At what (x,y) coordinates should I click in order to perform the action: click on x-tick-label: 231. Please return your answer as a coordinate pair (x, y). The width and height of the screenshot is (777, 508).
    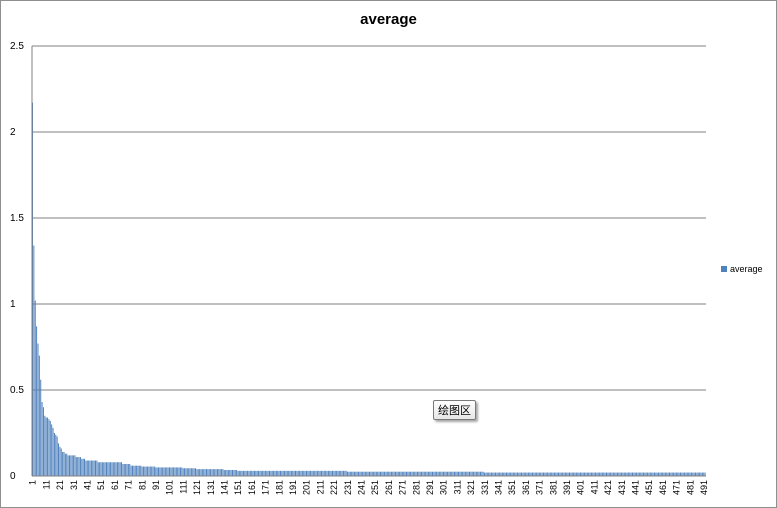
    Looking at the image, I should click on (348, 487).